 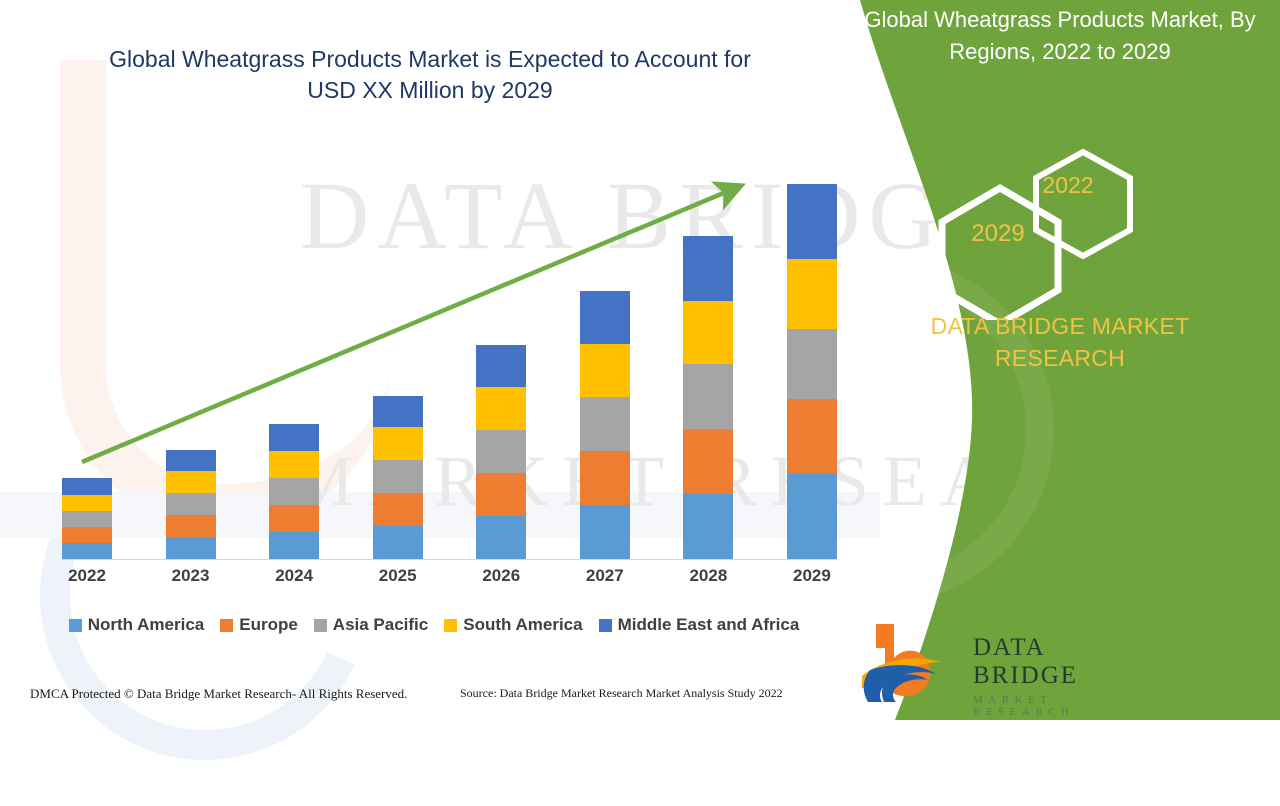 What do you see at coordinates (902, 663) in the screenshot?
I see `logo-mark-icon` at bounding box center [902, 663].